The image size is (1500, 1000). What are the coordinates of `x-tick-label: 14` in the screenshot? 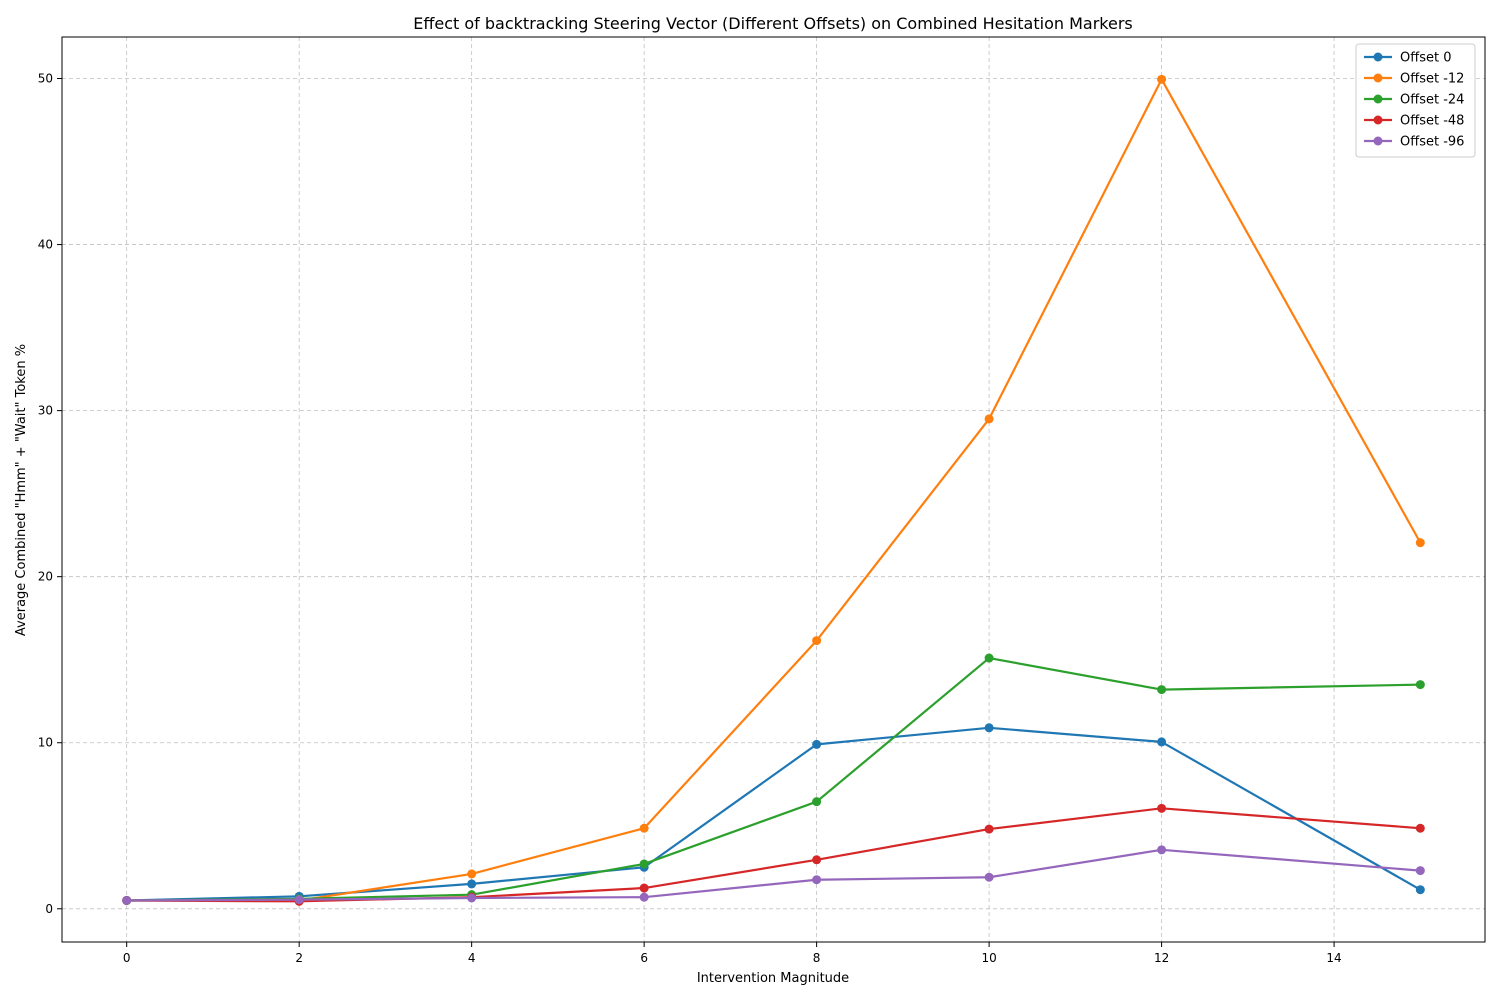 It's located at (1333, 958).